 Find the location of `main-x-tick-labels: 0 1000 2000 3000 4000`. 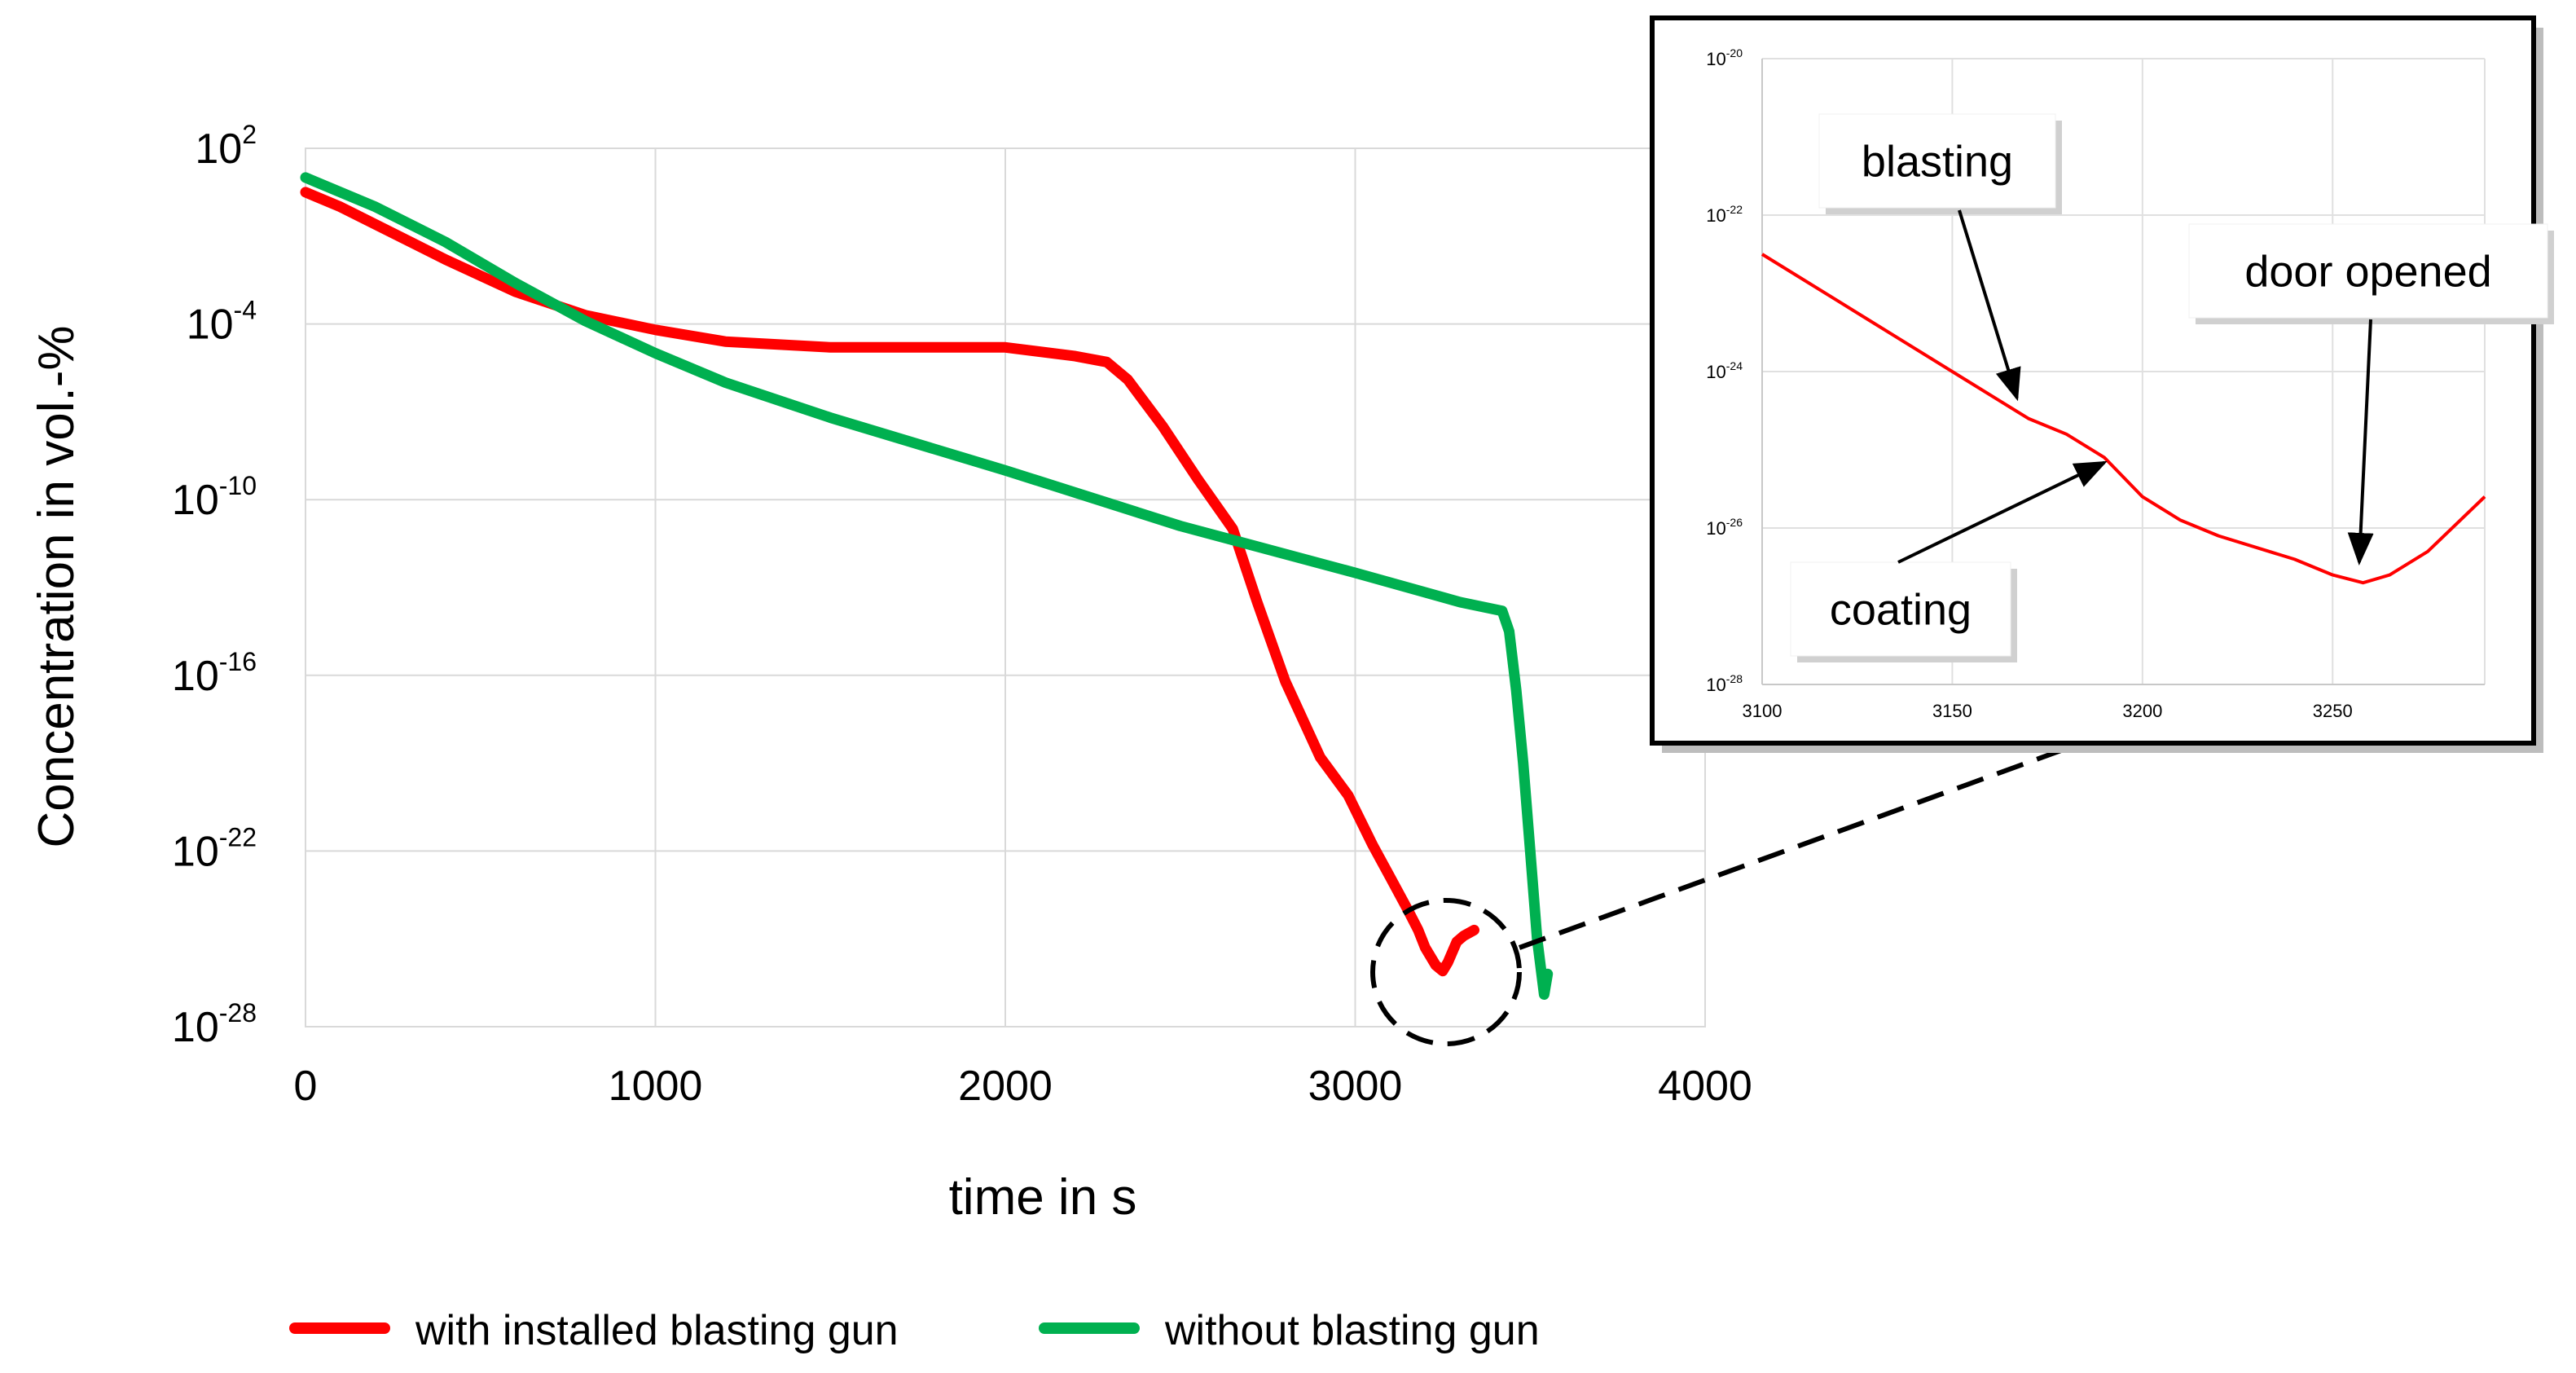

main-x-tick-labels: 0 1000 2000 3000 4000 is located at coordinates (1023, 1086).